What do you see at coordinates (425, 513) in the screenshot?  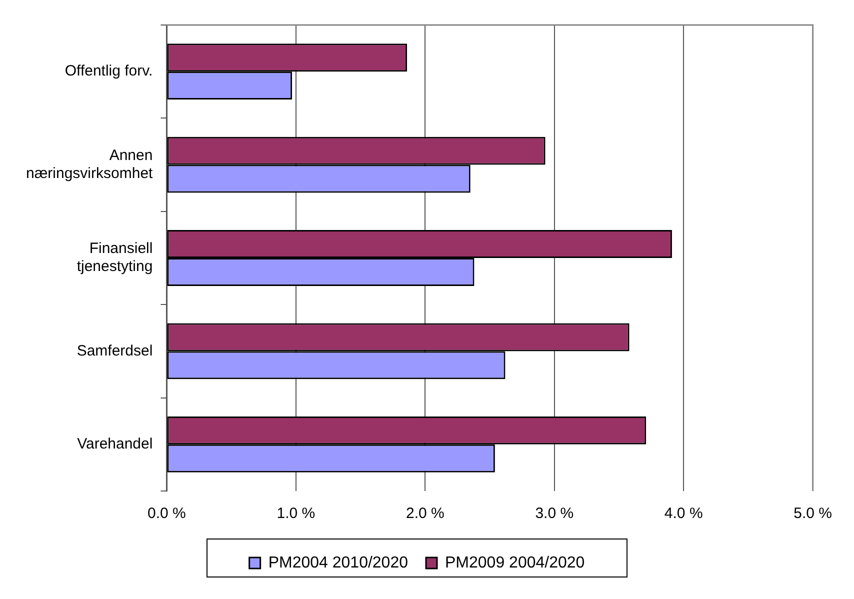 I see `x-tick-label: 2.0 %` at bounding box center [425, 513].